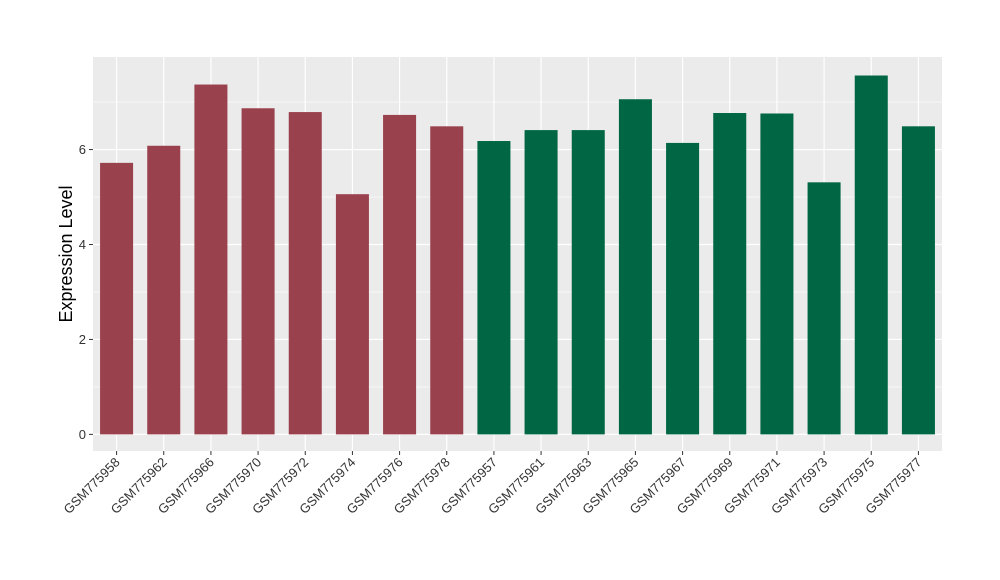 The height and width of the screenshot is (580, 1000). Describe the element at coordinates (447, 280) in the screenshot. I see `bar-GSM775978` at that location.